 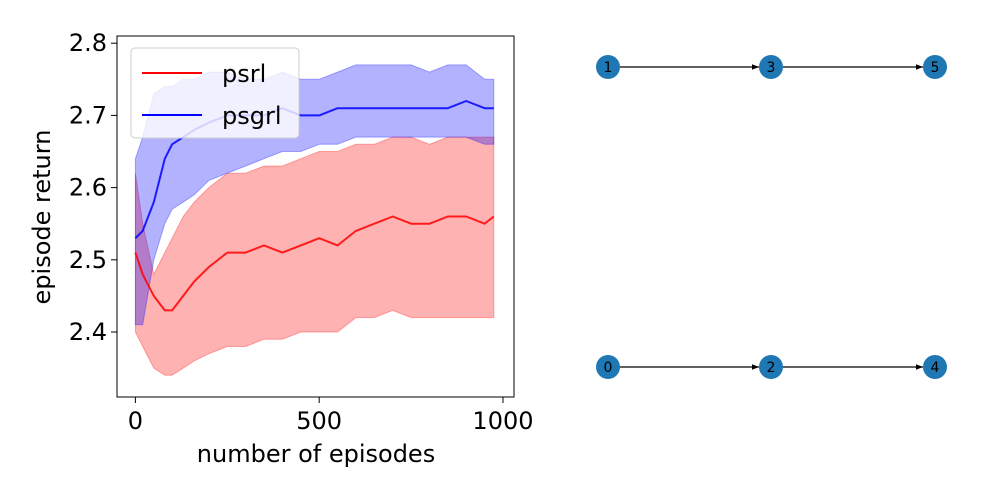 What do you see at coordinates (316, 454) in the screenshot?
I see `x-axis-label: number of episodes` at bounding box center [316, 454].